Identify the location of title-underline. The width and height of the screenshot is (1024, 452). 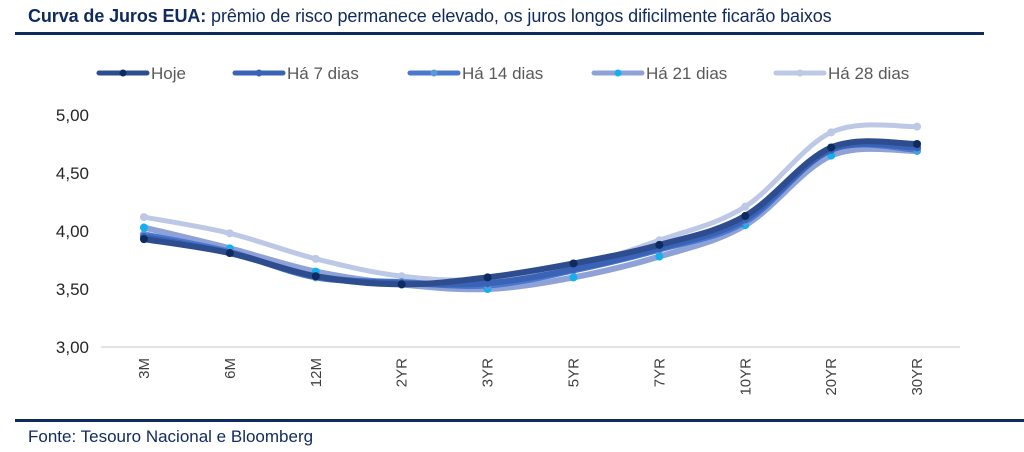
(499, 33).